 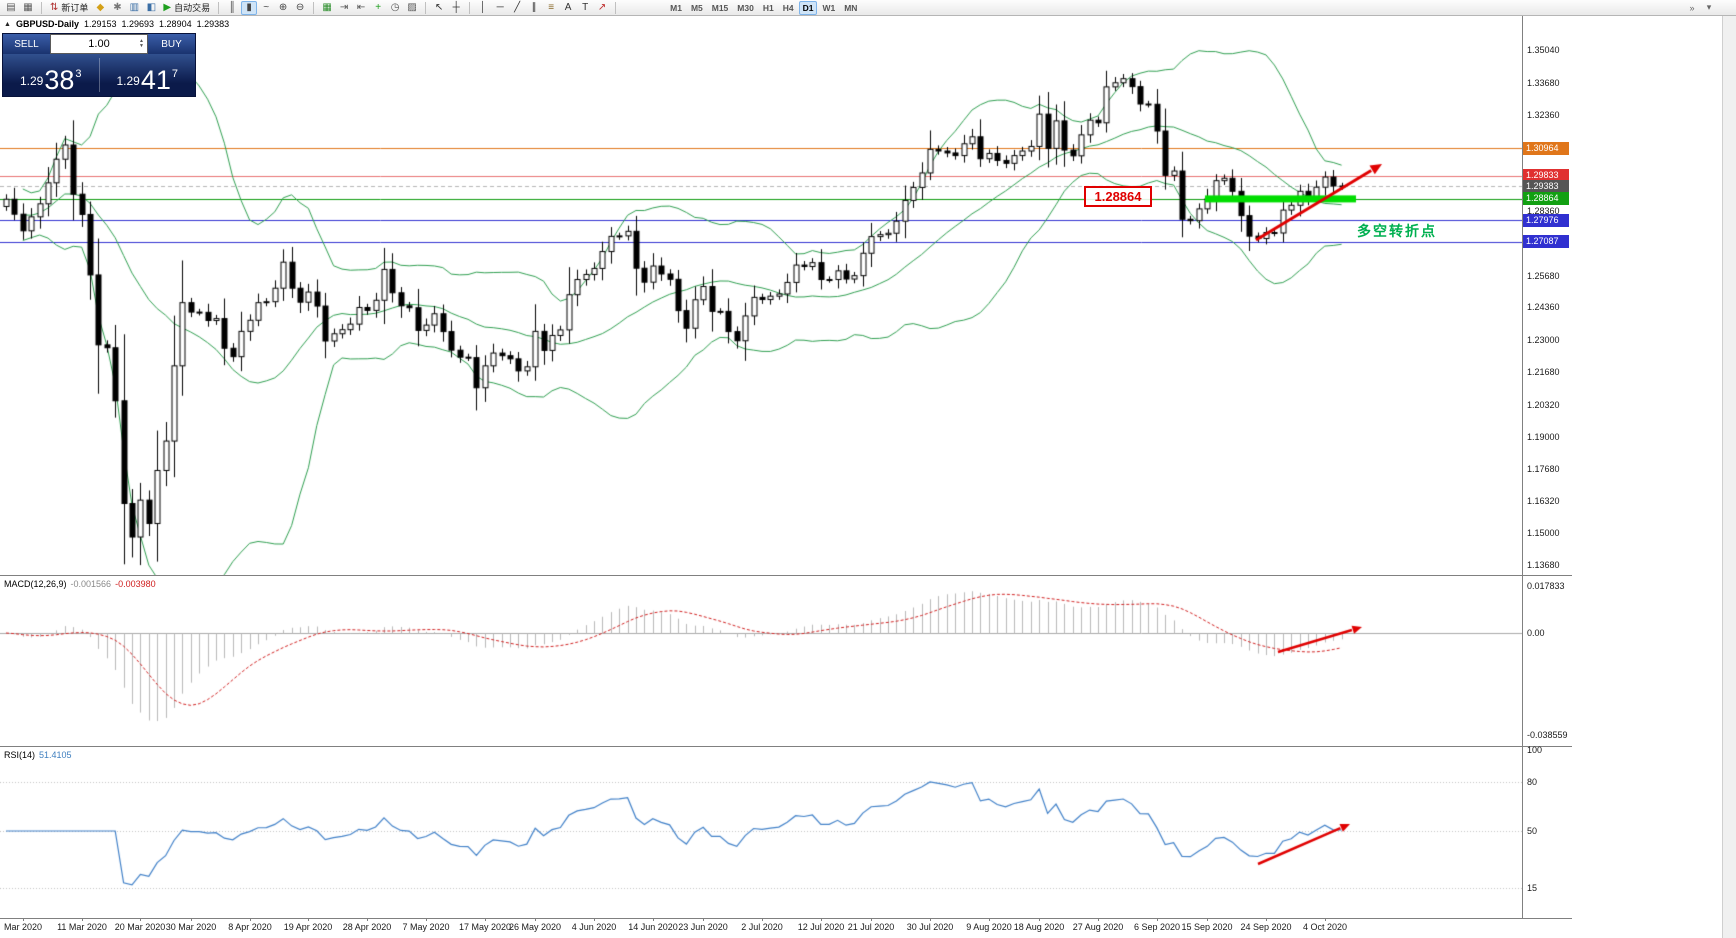 I want to click on candlestick-chart-button: ▮, so click(x=249, y=7).